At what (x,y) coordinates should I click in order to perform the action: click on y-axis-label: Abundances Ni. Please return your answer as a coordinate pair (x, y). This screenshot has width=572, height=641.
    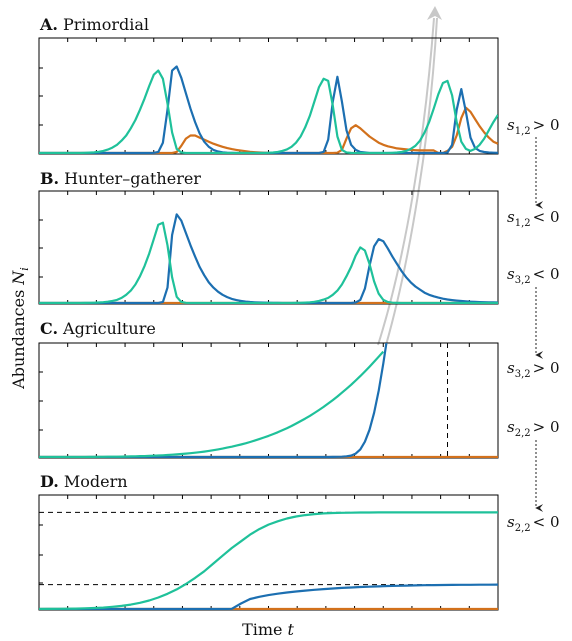
    Looking at the image, I should click on (20, 328).